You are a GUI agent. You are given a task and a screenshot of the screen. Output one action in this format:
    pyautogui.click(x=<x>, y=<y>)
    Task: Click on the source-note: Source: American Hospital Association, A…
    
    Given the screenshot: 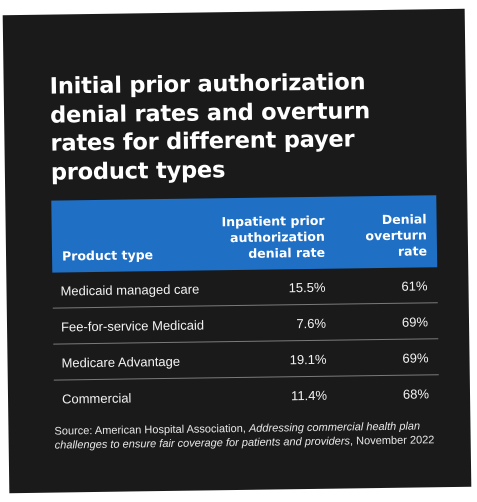 What is the action you would take?
    pyautogui.click(x=246, y=435)
    